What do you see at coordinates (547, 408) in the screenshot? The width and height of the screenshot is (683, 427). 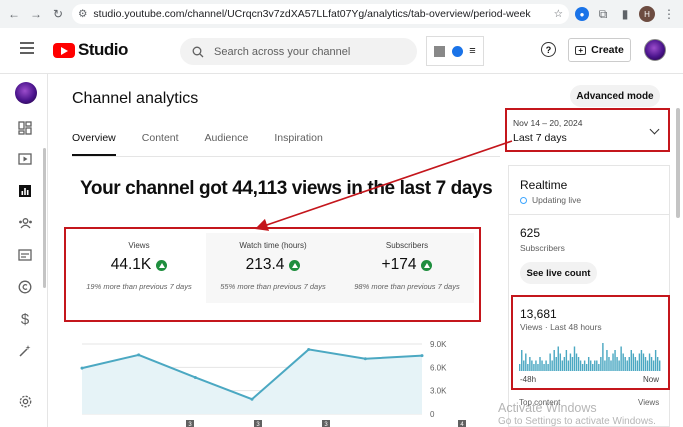 I see `watermark-line1: Activate Windows` at bounding box center [547, 408].